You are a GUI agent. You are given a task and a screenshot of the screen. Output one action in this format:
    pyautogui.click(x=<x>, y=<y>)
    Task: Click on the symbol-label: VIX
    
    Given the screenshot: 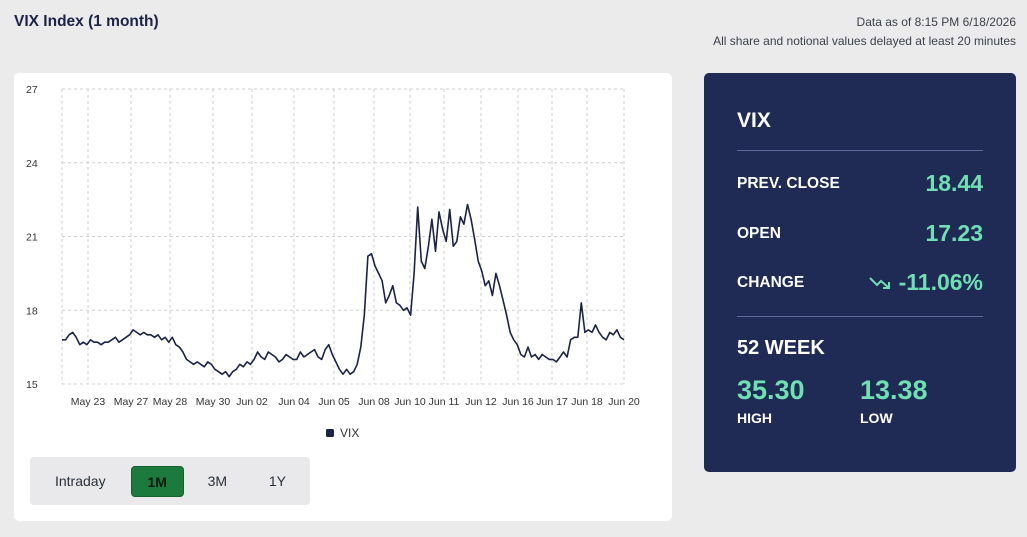 What is the action you would take?
    pyautogui.click(x=754, y=120)
    